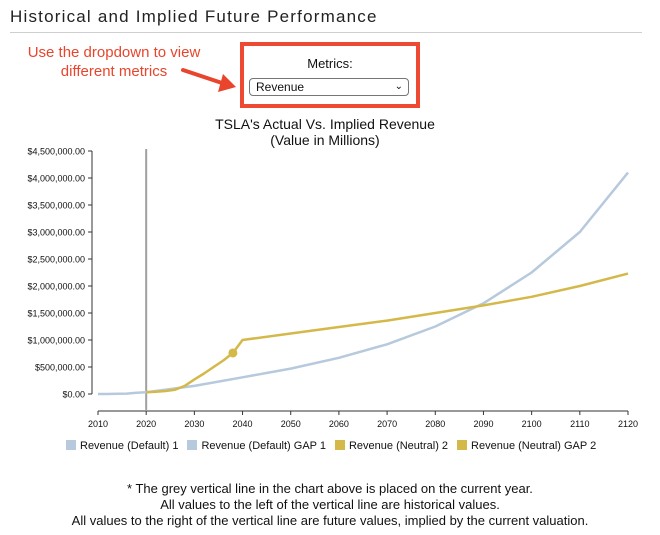 The width and height of the screenshot is (660, 535). Describe the element at coordinates (129, 446) in the screenshot. I see `legend-label: Revenue (Default) 1` at that location.